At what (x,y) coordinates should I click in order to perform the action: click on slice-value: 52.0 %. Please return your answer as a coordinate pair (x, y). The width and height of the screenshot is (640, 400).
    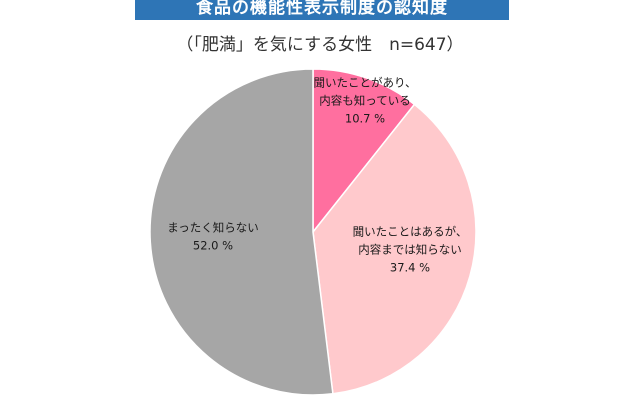
    Looking at the image, I should click on (213, 246).